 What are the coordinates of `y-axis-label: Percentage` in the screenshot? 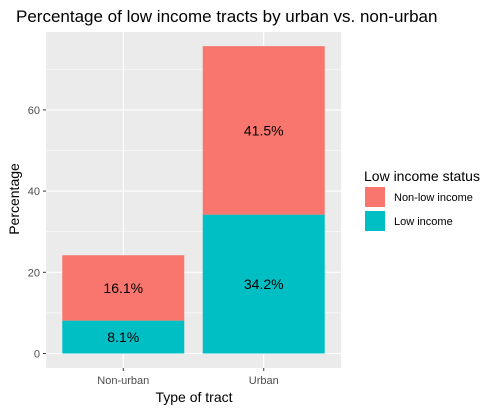 It's located at (14, 199).